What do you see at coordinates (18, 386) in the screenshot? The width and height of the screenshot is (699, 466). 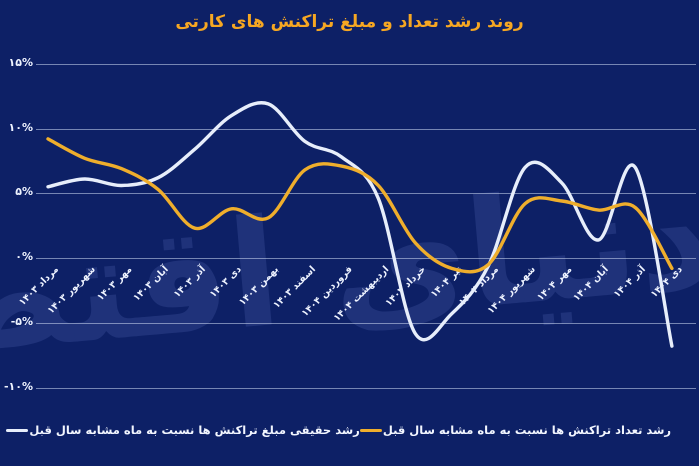 I see `y-tick-label: -۱۰%` at bounding box center [18, 386].